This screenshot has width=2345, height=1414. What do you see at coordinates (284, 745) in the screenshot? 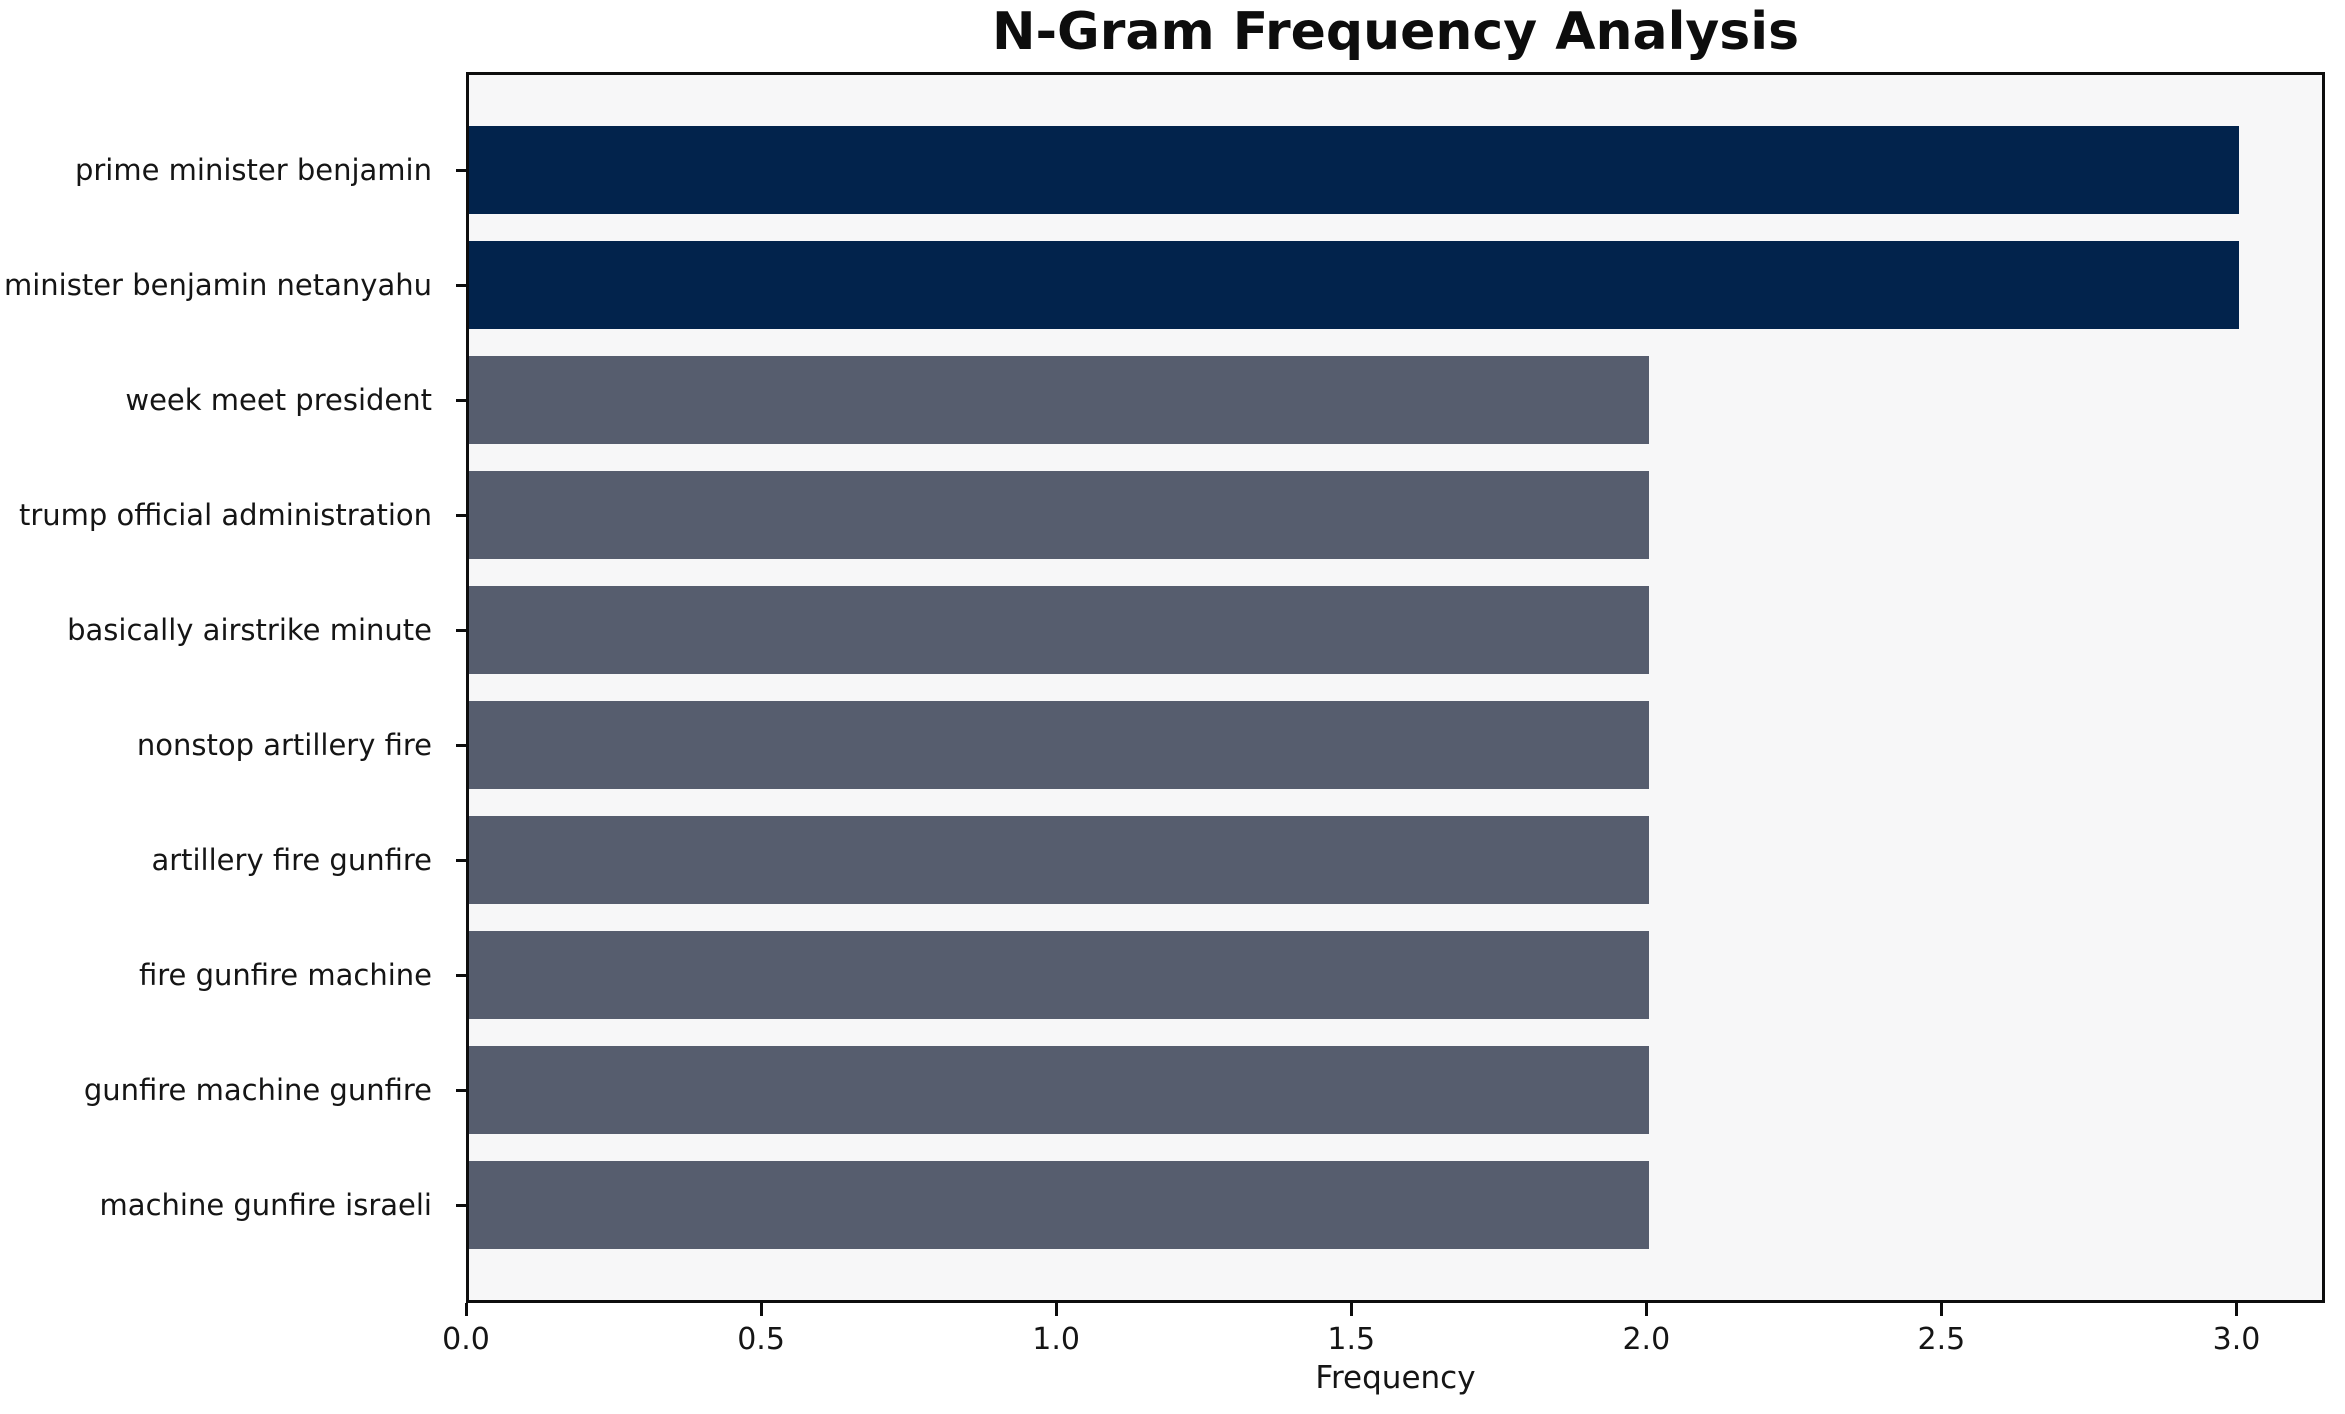
I see `y-tick-label: nonstop artillery fire` at bounding box center [284, 745].